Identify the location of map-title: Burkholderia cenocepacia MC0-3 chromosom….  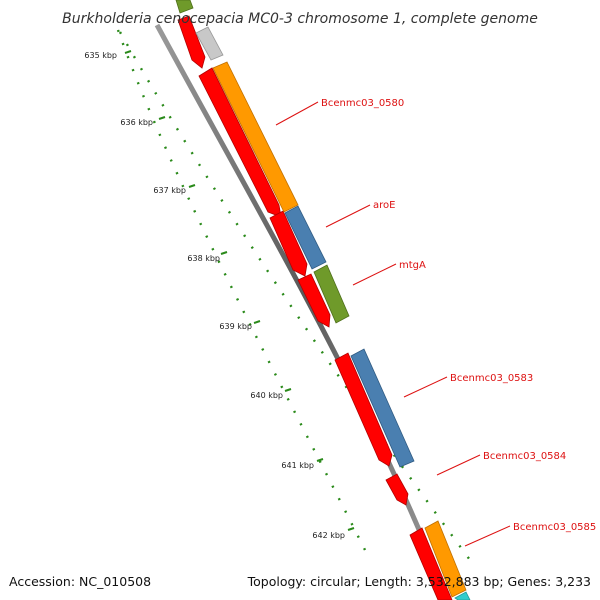
(300, 19).